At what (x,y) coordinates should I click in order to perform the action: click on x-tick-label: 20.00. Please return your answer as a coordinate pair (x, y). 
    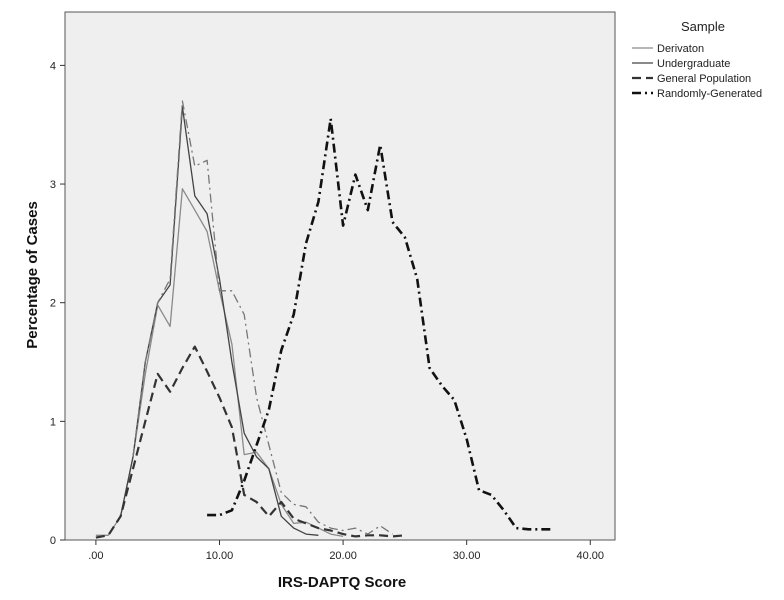
    Looking at the image, I should click on (343, 556).